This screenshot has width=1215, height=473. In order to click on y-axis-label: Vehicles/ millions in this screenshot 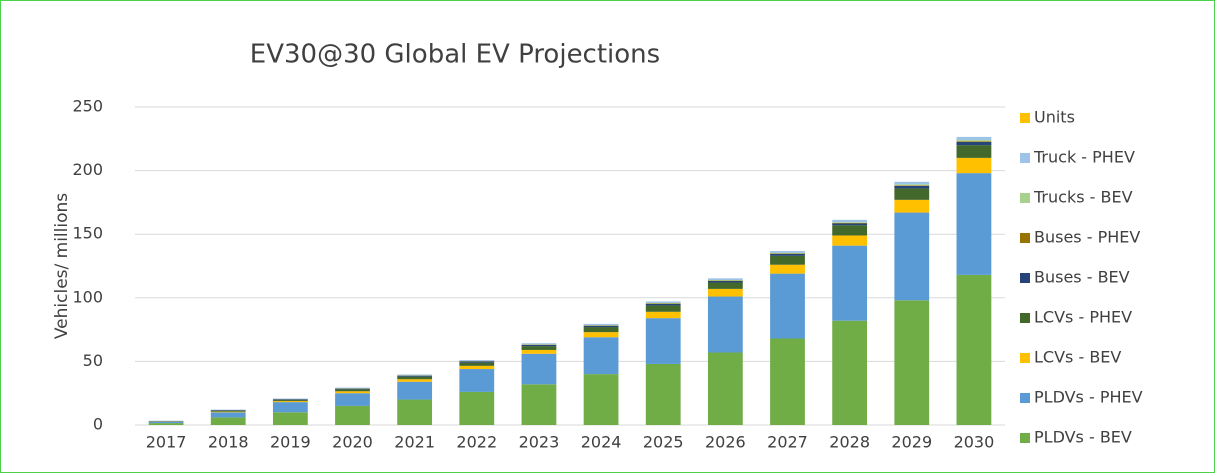, I will do `click(62, 266)`.